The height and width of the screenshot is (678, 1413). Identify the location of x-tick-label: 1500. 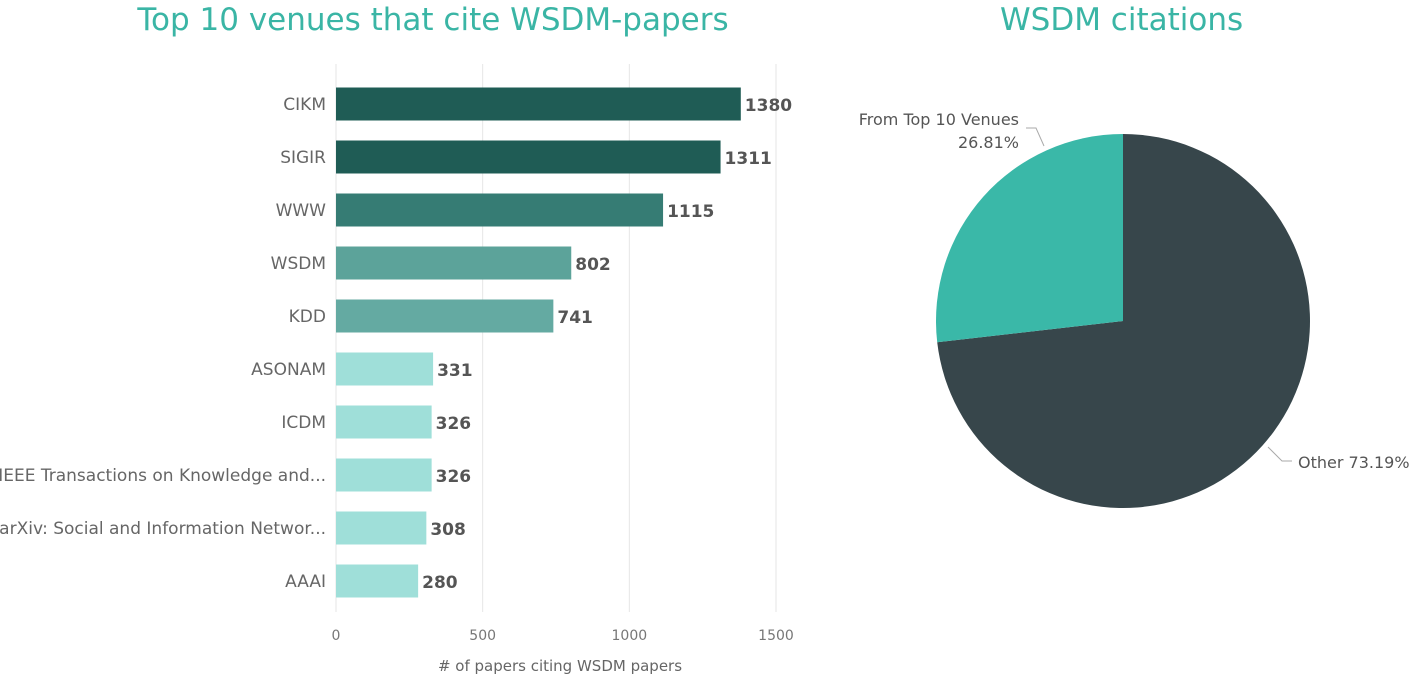
(776, 636).